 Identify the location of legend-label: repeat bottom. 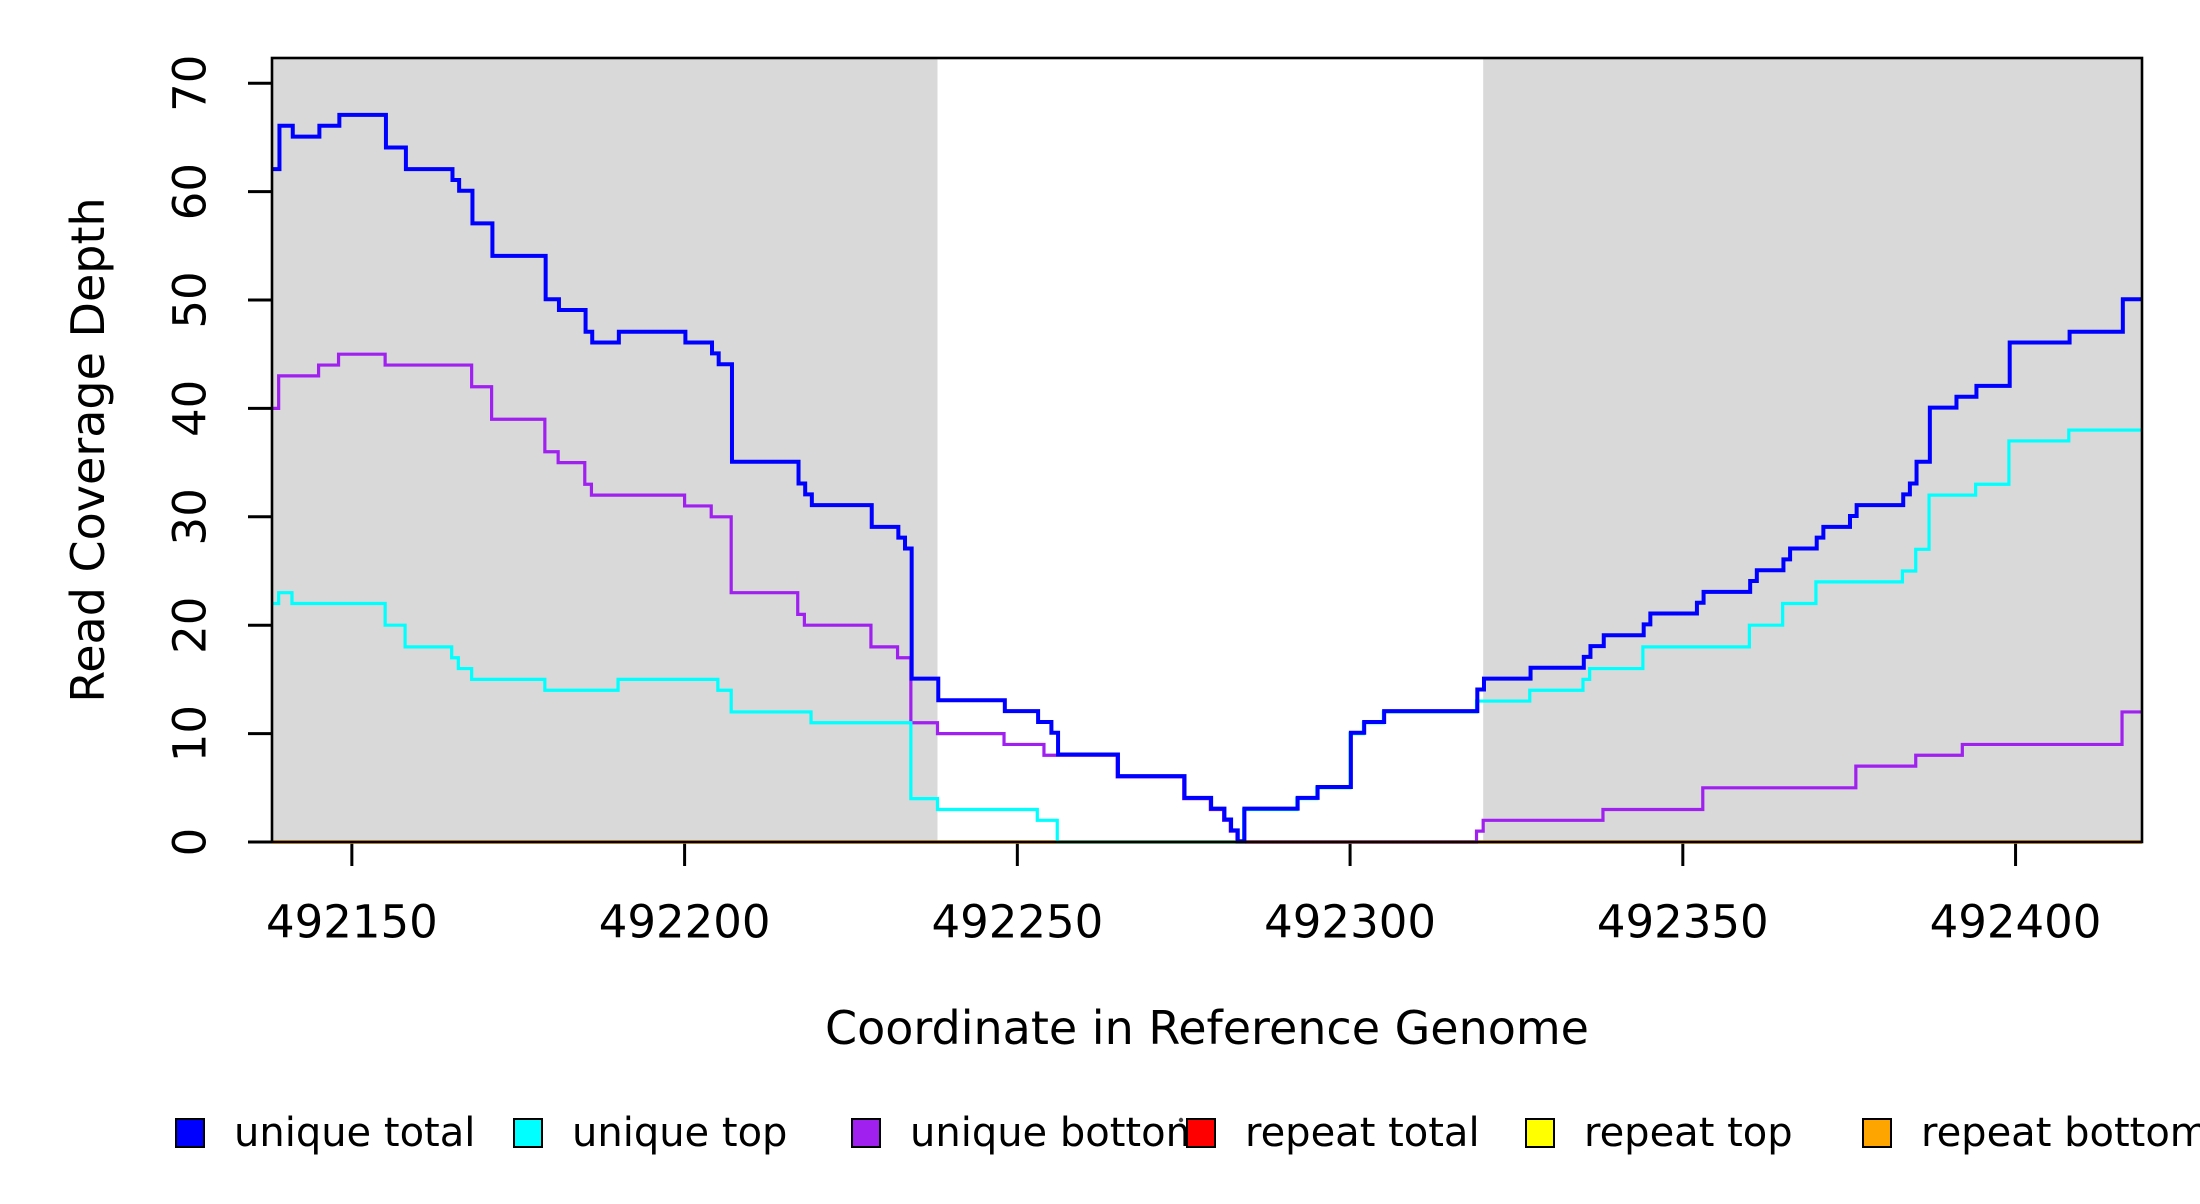
(2060, 1133).